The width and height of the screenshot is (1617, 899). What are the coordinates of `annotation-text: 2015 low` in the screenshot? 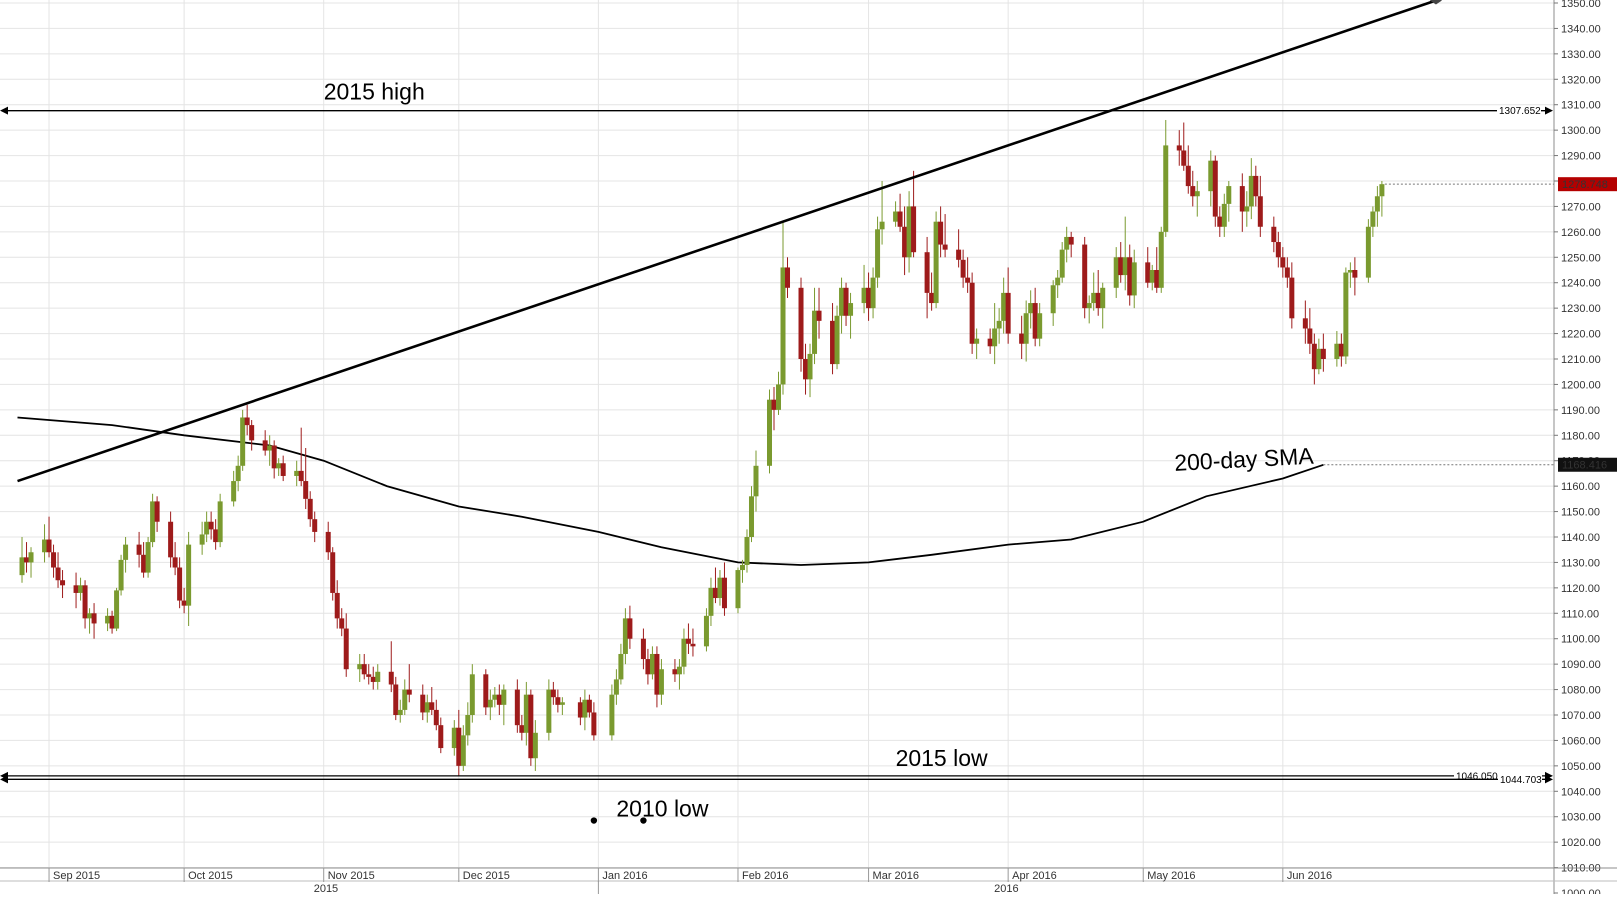 It's located at (942, 758).